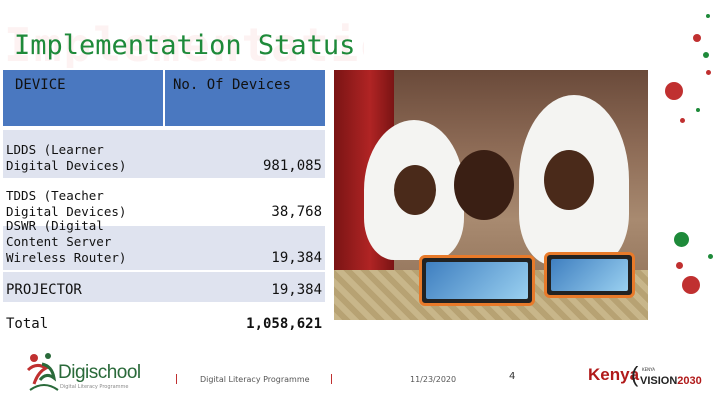  Describe the element at coordinates (164, 287) in the screenshot. I see `table-row: PROJECTOR 19,384` at that location.